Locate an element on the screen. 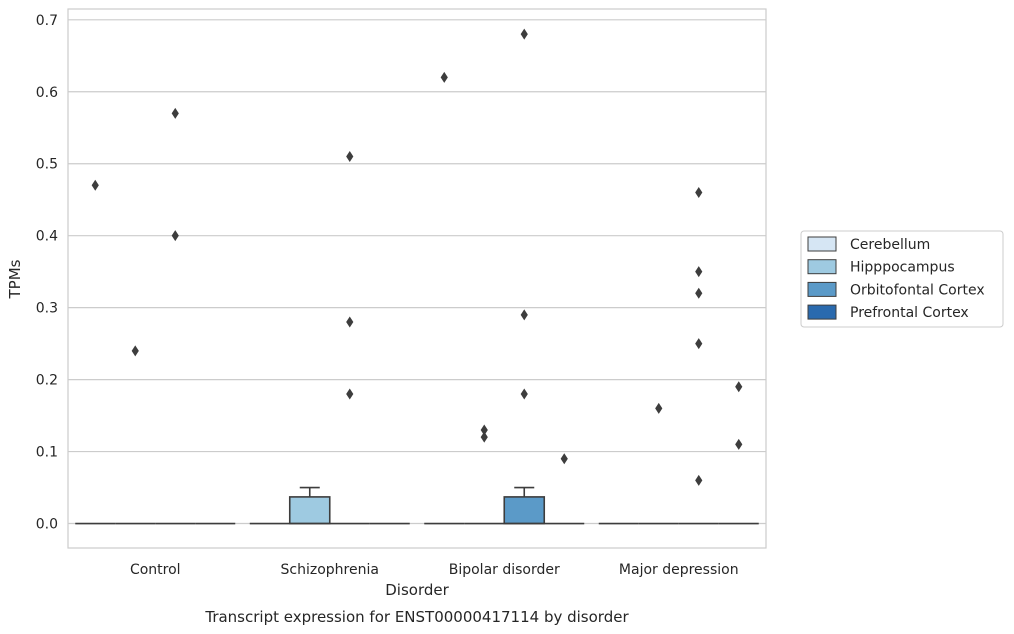 The width and height of the screenshot is (1014, 634). legend-label: Hipppocampus is located at coordinates (902, 268).